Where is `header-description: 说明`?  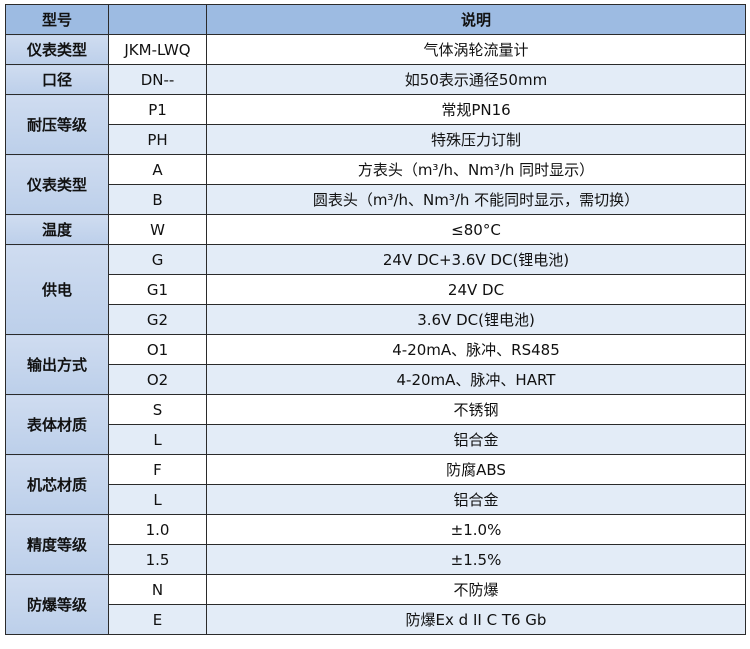 header-description: 说明 is located at coordinates (476, 19).